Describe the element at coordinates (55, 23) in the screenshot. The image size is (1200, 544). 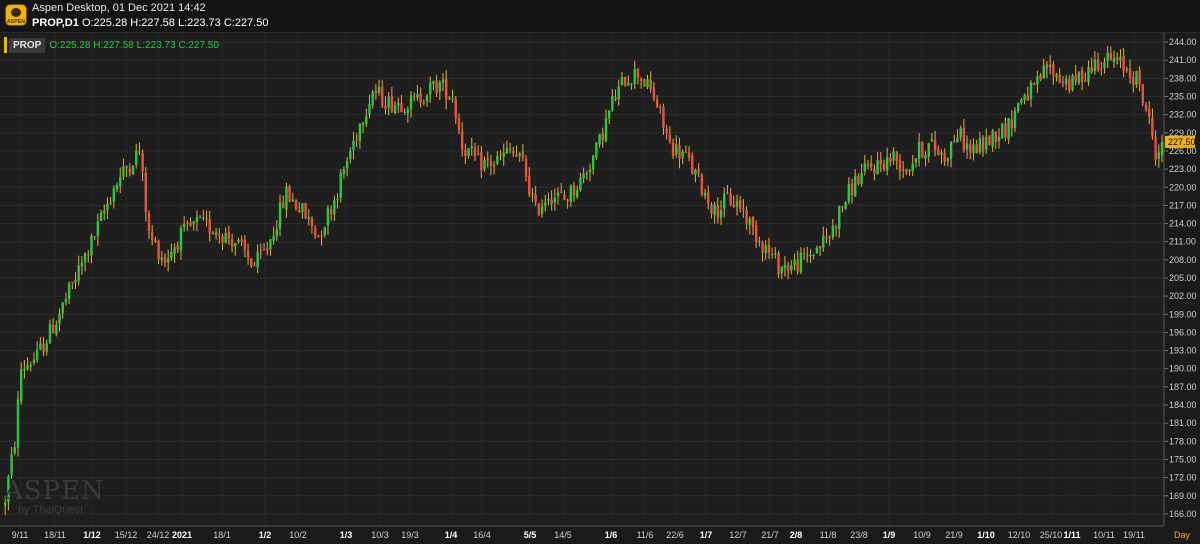
I see `symbol-interval: PROP,D1` at that location.